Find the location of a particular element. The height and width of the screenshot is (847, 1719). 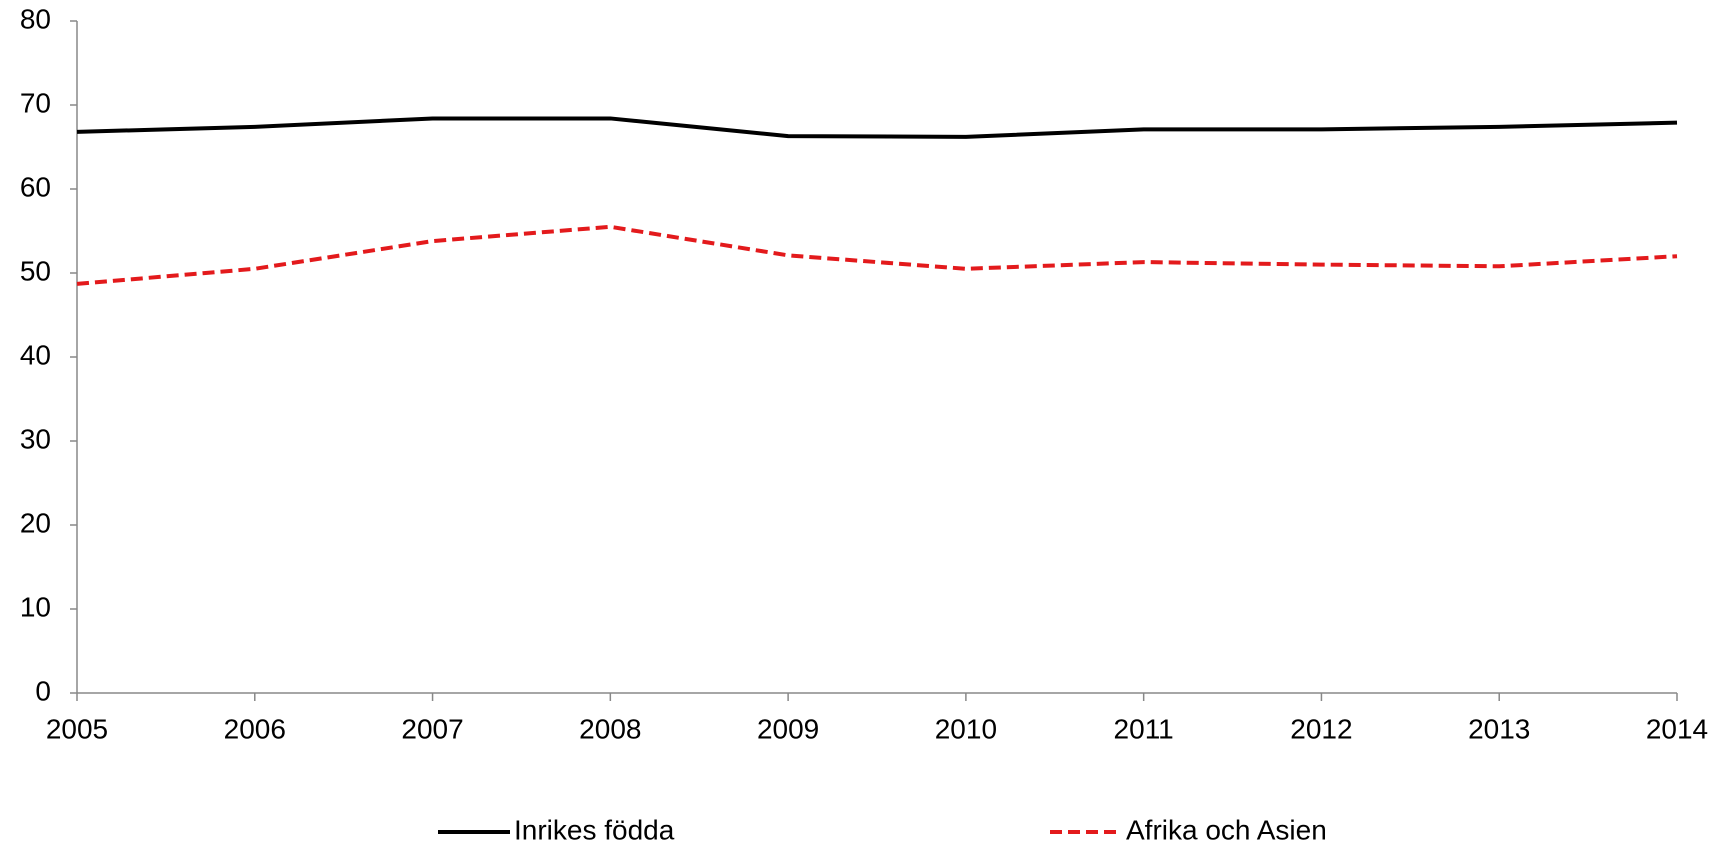

x-tick-label: 2014 is located at coordinates (1677, 728).